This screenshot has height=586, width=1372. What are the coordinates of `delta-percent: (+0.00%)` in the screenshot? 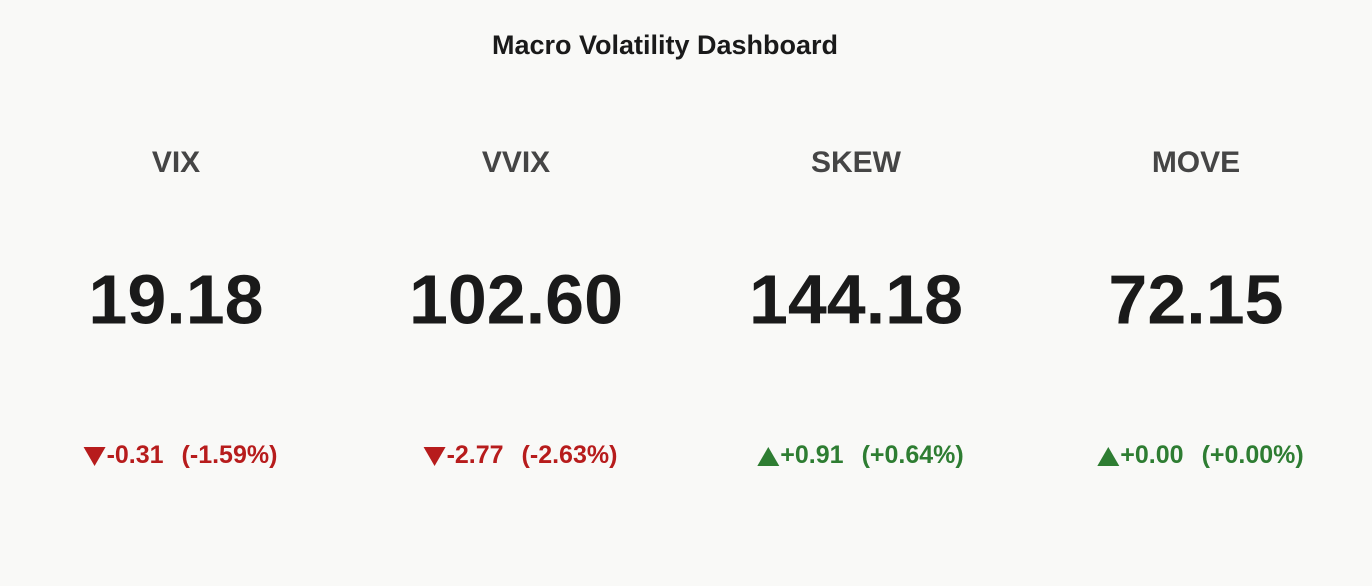 It's located at (1253, 455).